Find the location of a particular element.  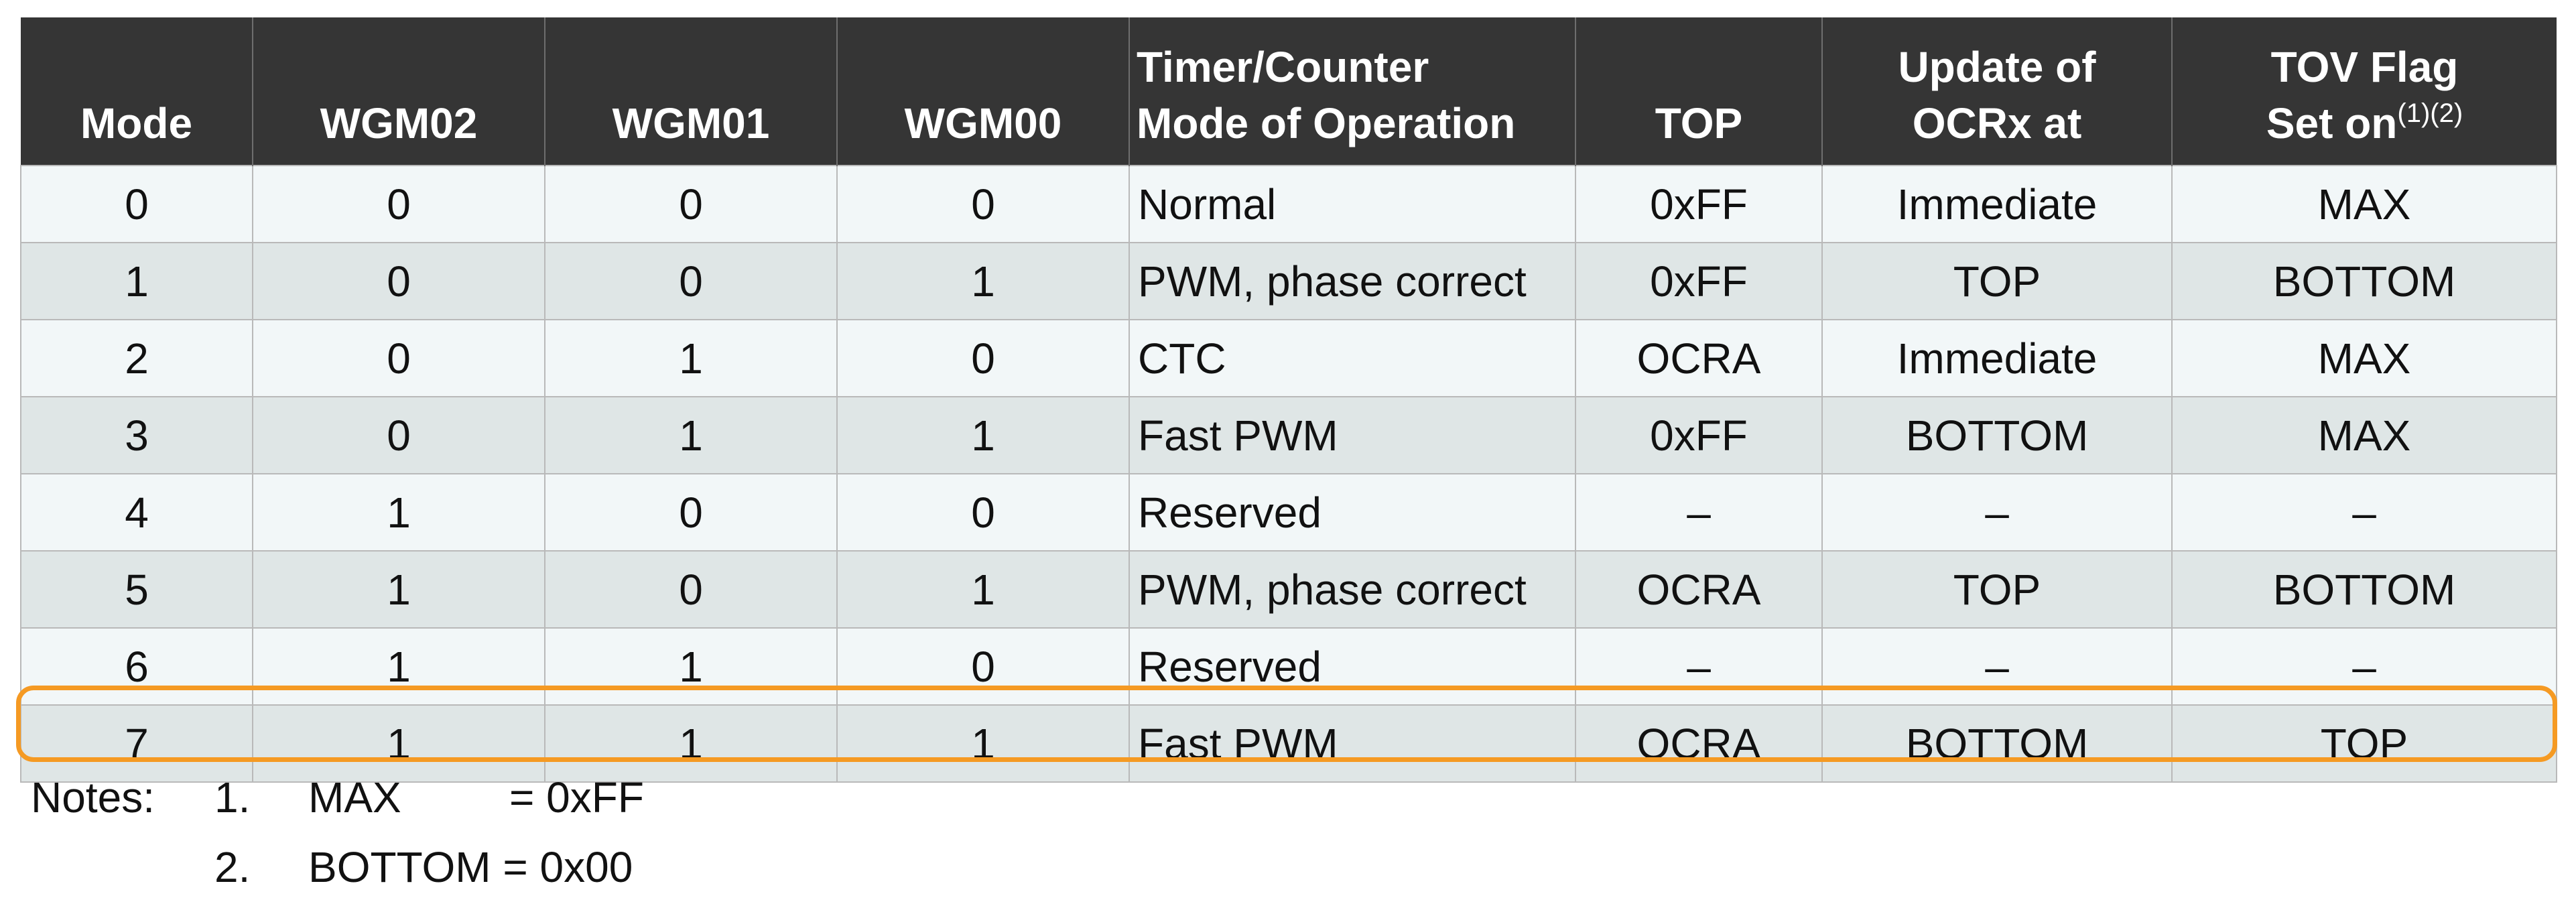

cell-mode: 3 is located at coordinates (136, 435).